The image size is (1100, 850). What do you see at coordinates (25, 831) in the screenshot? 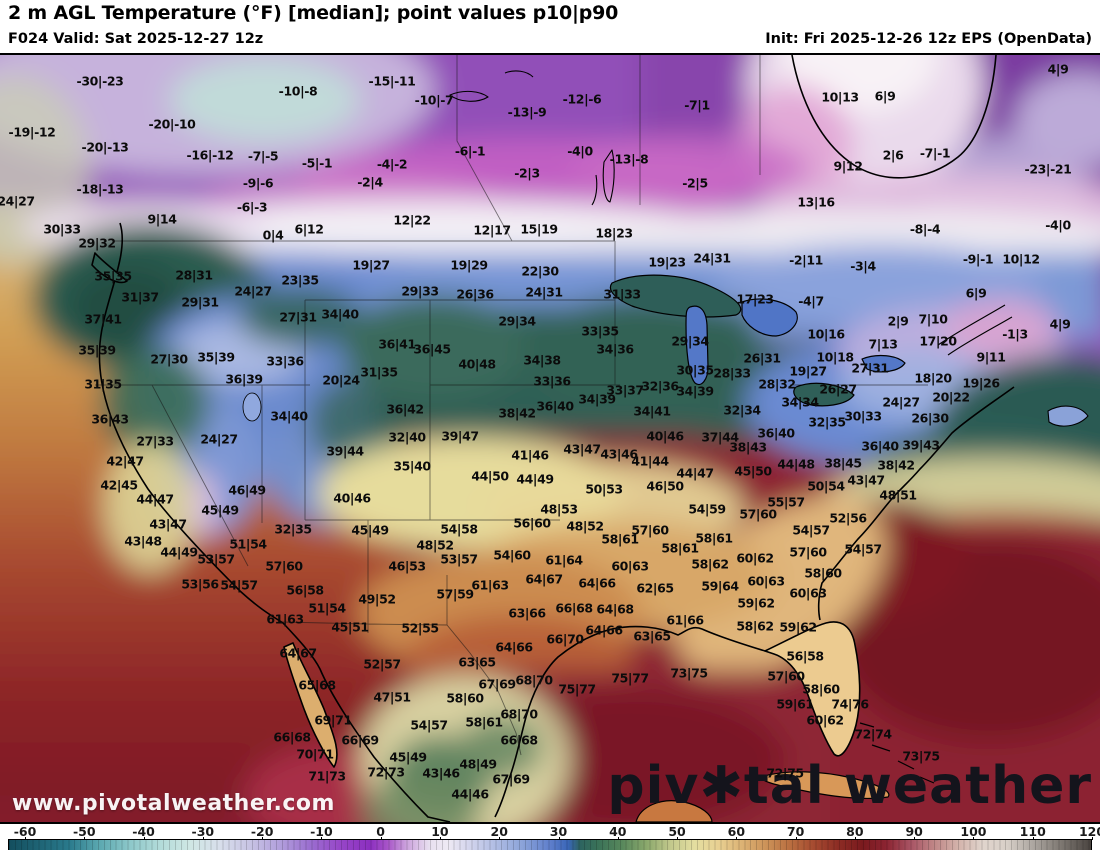
I see `colorbar-tick-label: -60` at bounding box center [25, 831].